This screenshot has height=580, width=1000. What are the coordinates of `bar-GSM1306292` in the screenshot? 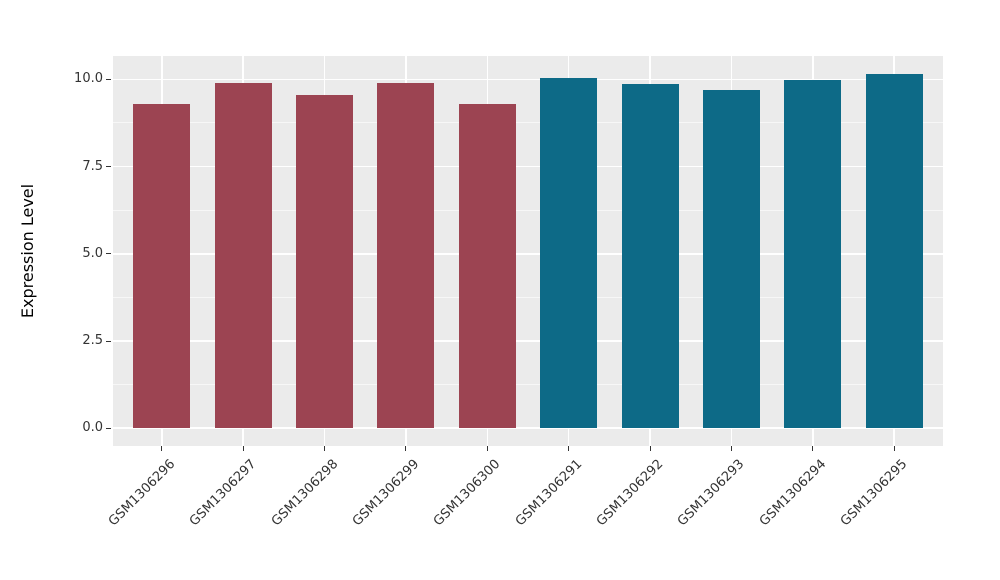 It's located at (650, 256).